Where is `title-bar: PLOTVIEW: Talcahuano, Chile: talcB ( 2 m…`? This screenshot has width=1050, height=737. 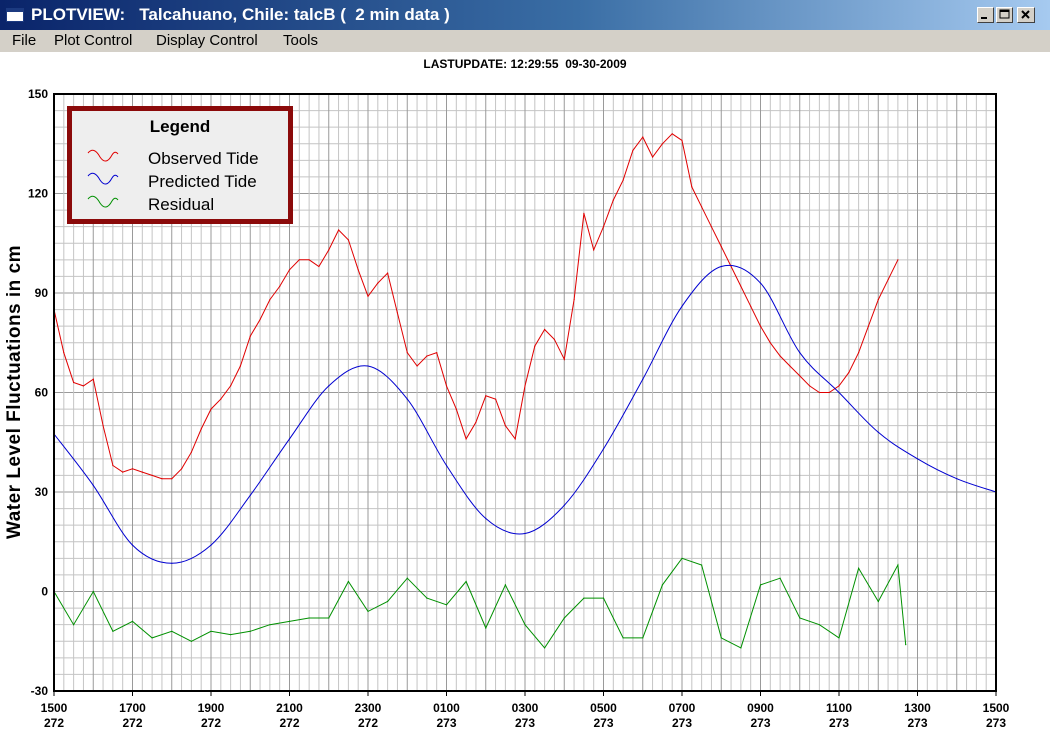
title-bar: PLOTVIEW: Talcahuano, Chile: talcB ( 2 m… is located at coordinates (525, 15).